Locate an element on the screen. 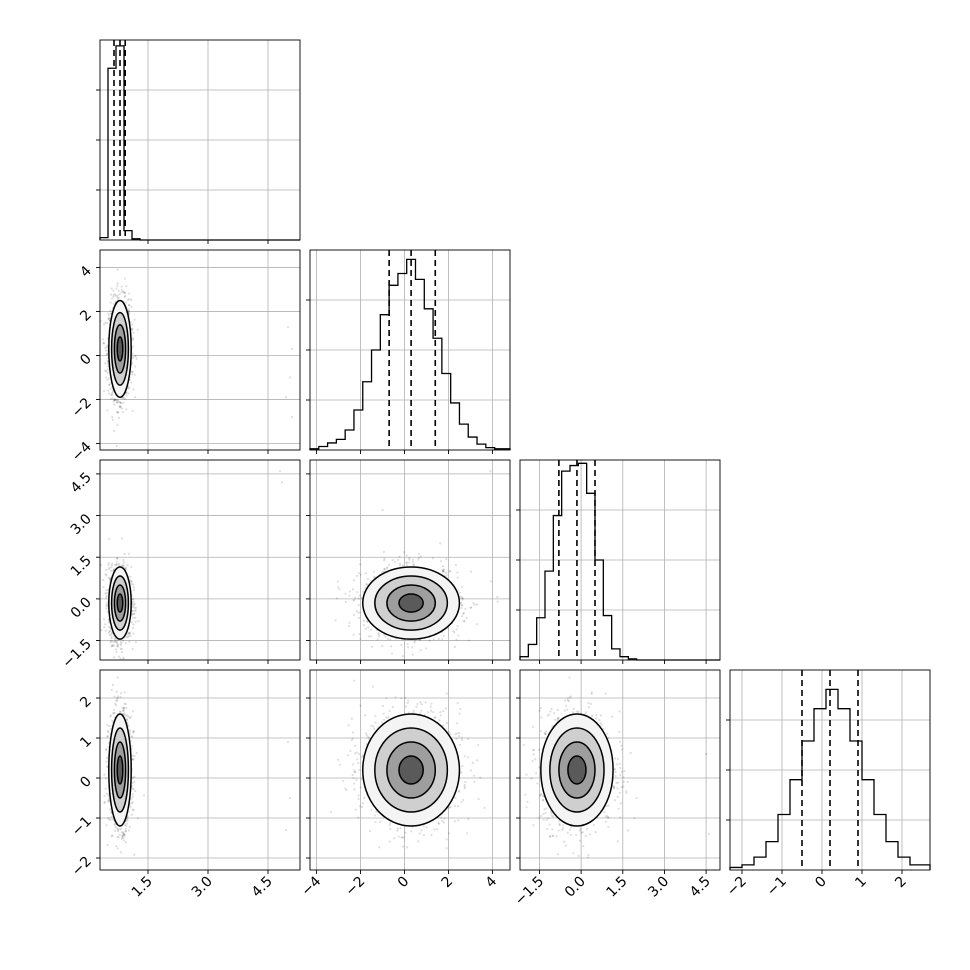 The image size is (970, 970). density-fill is located at coordinates (120, 348).